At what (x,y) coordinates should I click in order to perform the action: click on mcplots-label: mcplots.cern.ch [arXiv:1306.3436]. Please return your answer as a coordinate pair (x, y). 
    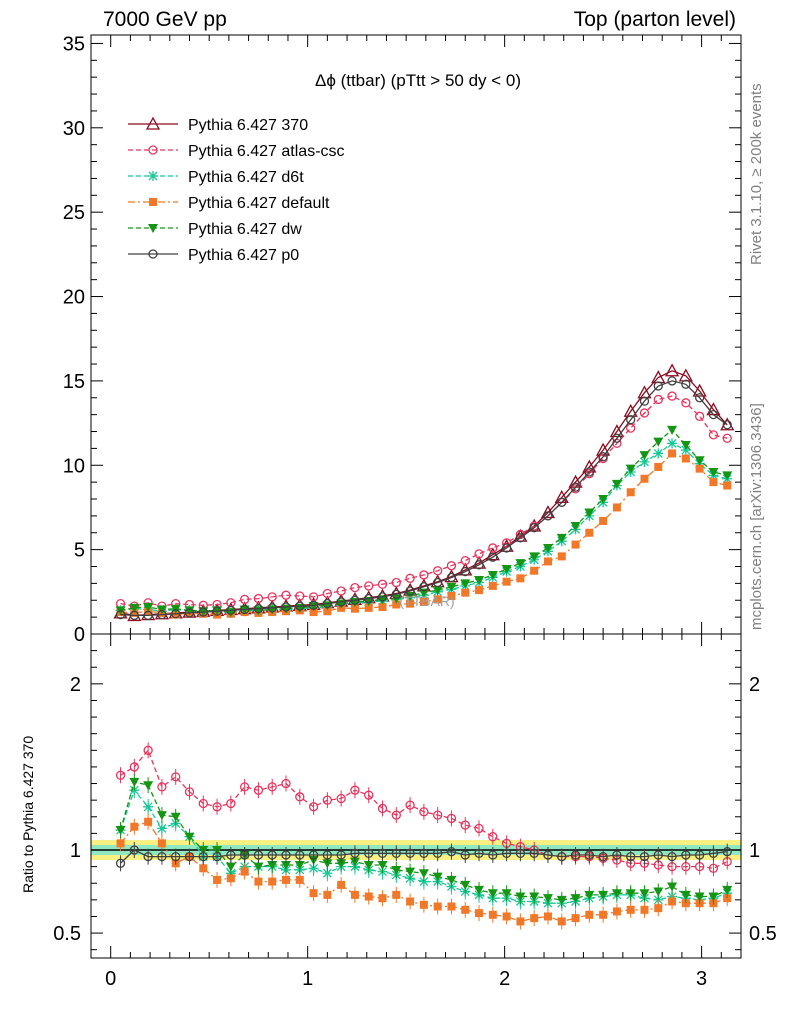
    Looking at the image, I should click on (756, 516).